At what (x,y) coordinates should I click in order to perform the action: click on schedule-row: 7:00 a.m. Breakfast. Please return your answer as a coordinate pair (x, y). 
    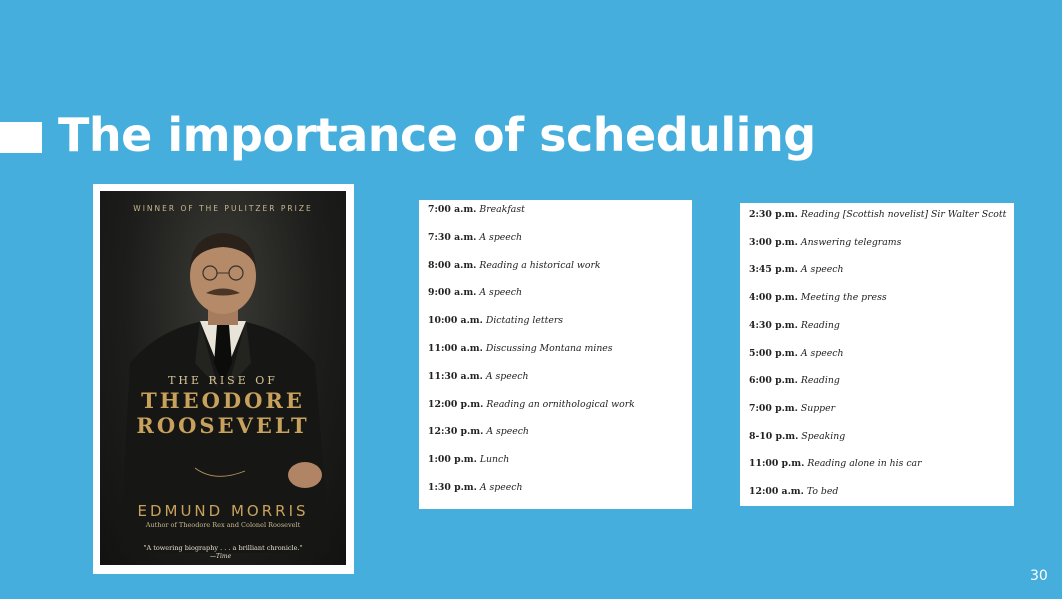
    Looking at the image, I should click on (476, 209).